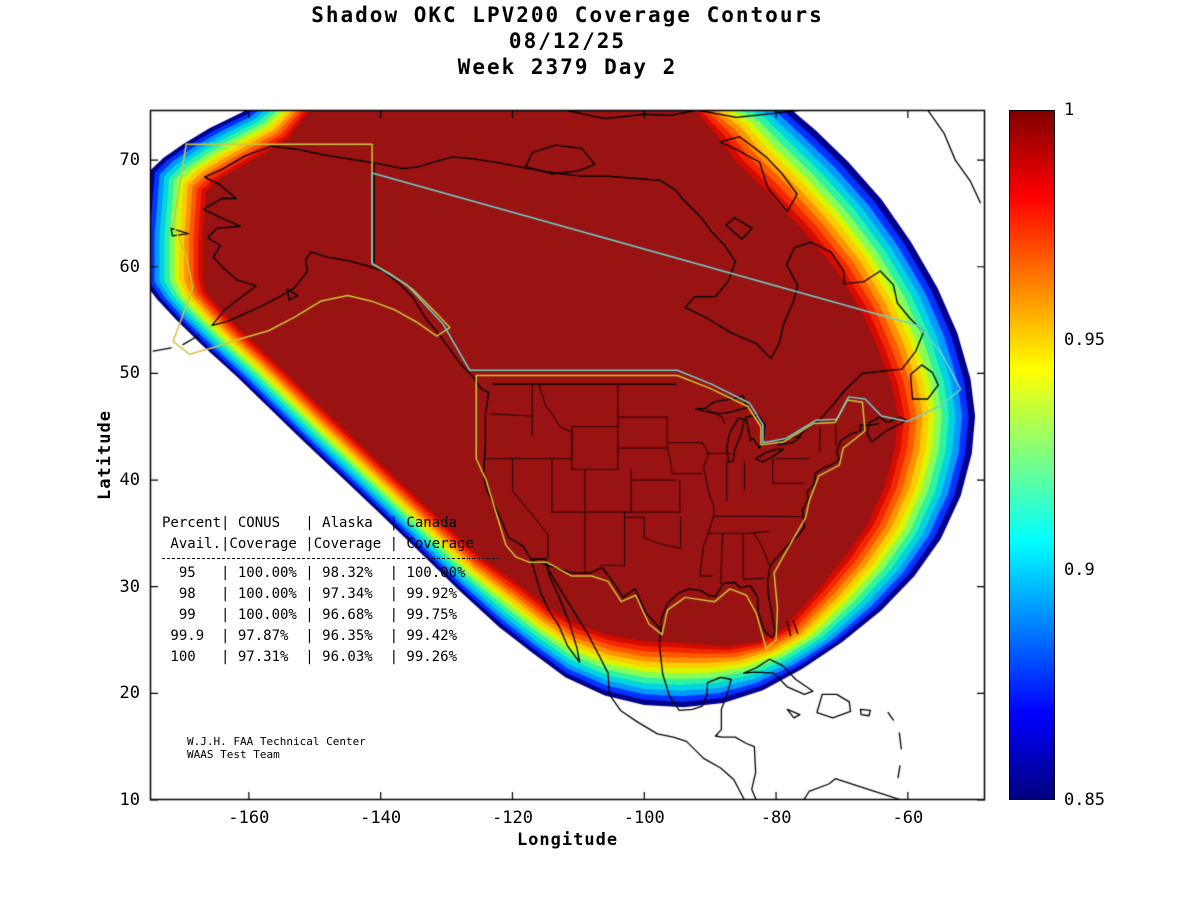 The height and width of the screenshot is (900, 1200). I want to click on colorbar-tick-label: 1, so click(1069, 110).